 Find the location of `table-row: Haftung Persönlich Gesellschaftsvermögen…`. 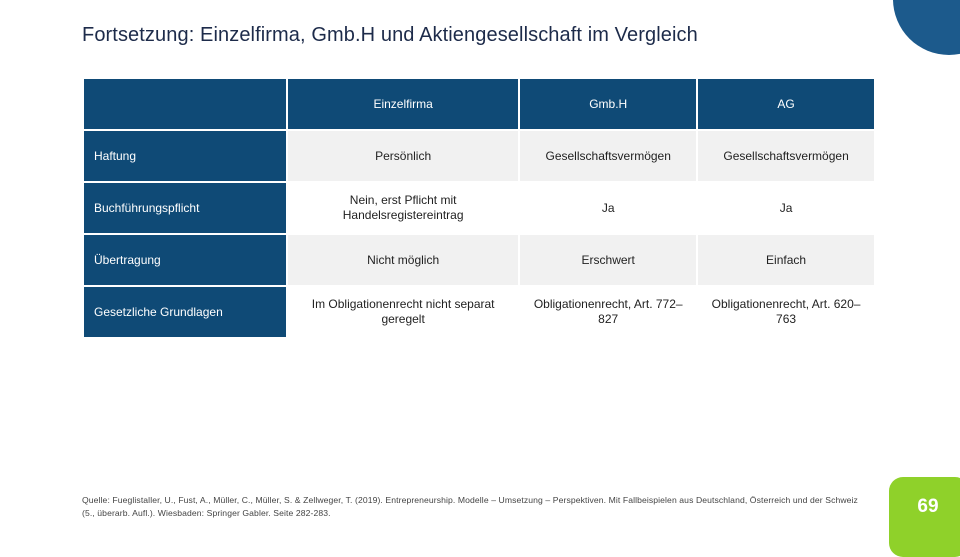

table-row: Haftung Persönlich Gesellschaftsvermögen… is located at coordinates (479, 156).